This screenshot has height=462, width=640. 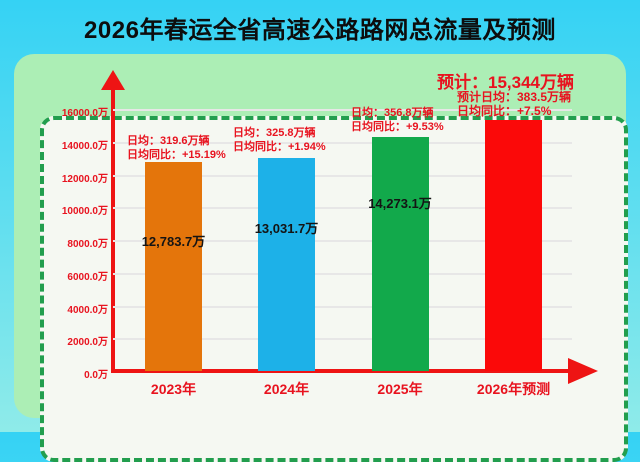 What do you see at coordinates (87, 277) in the screenshot?
I see `y-axis-tick-label: 6000.0万` at bounding box center [87, 277].